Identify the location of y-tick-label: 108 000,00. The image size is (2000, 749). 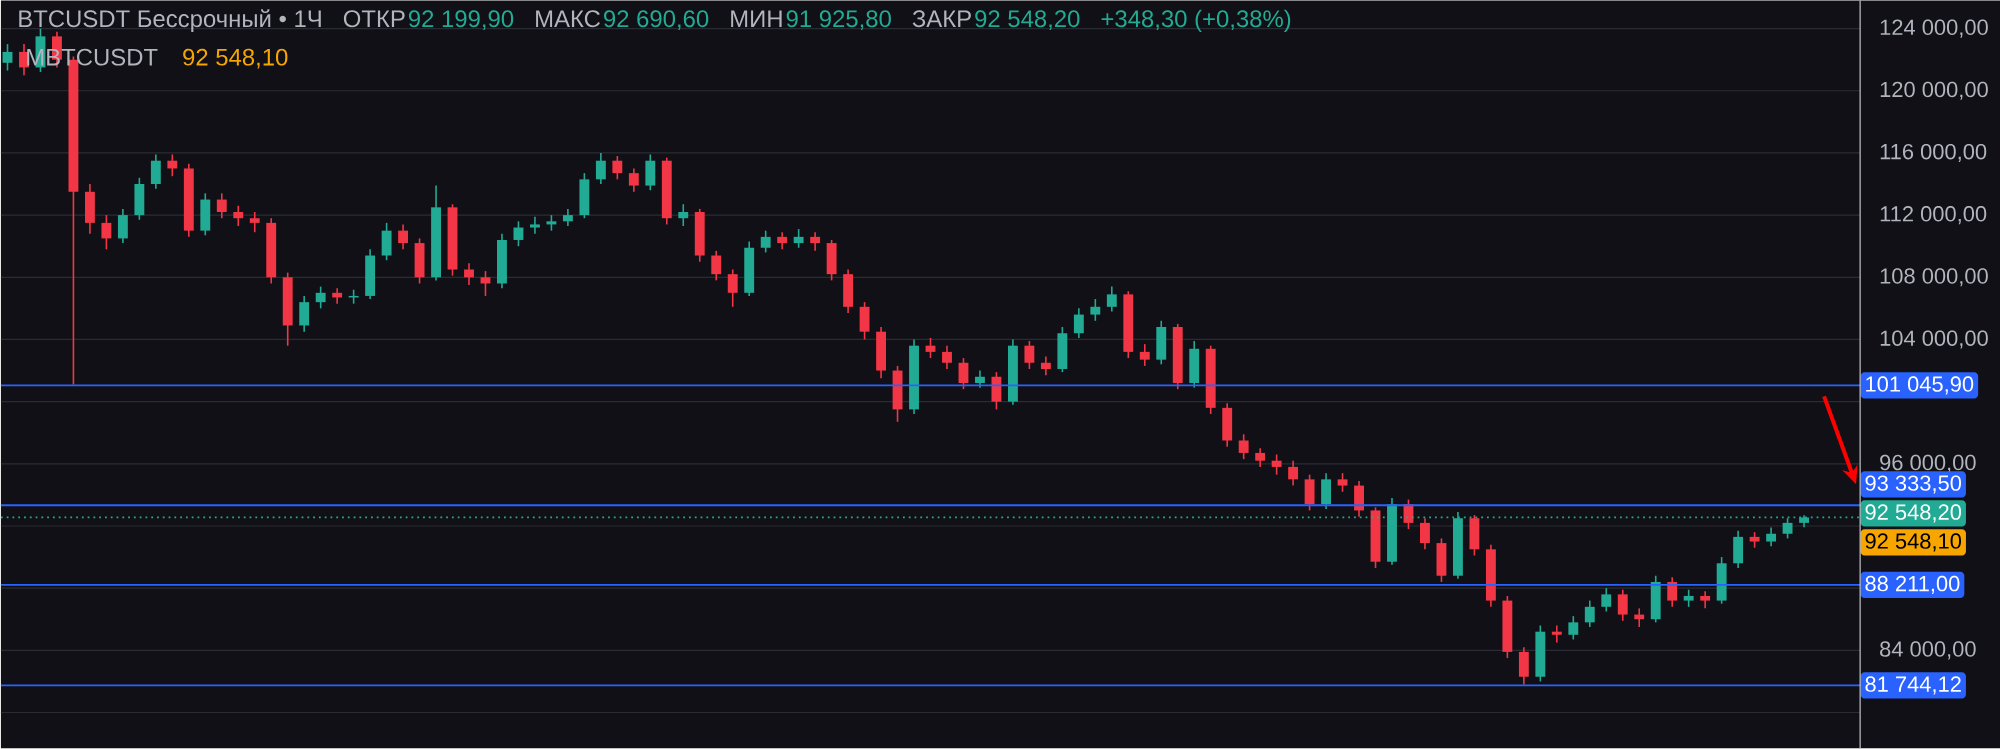
(1934, 277).